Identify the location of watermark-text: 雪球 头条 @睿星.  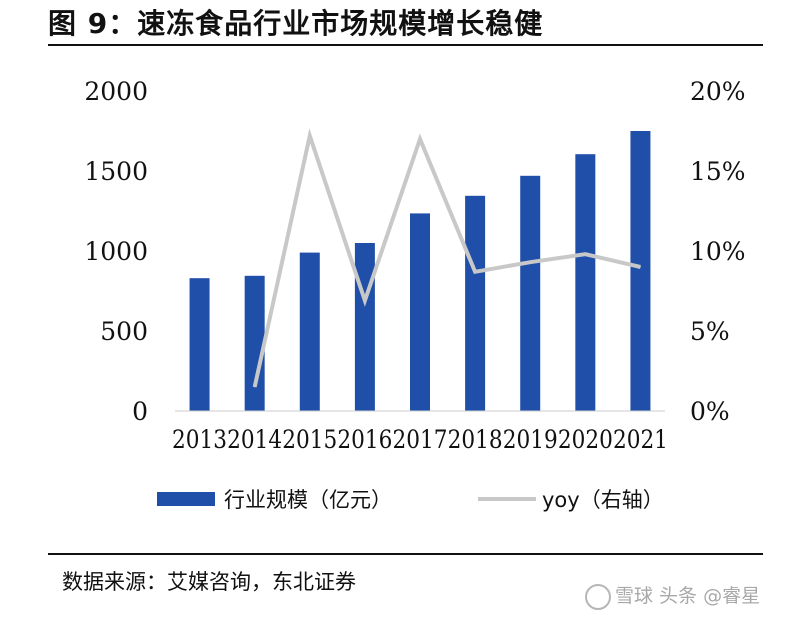
(688, 596).